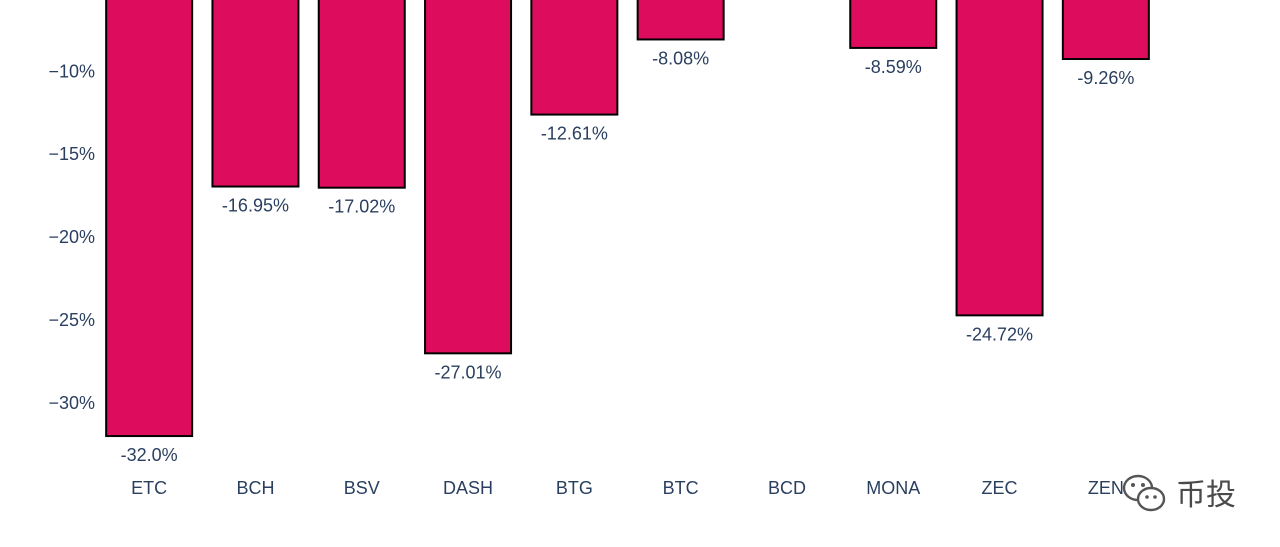 This screenshot has width=1280, height=547. I want to click on data-label-zen: -9.26%, so click(1105, 78).